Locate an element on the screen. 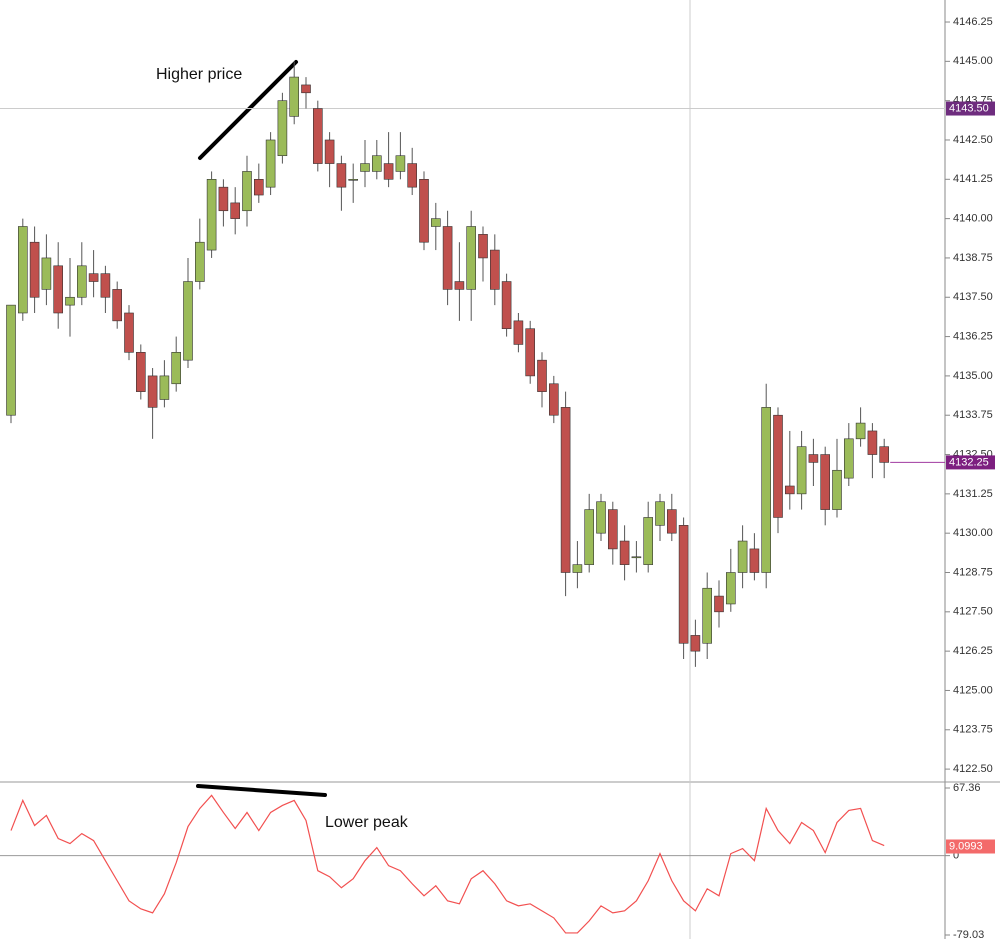 This screenshot has height=939, width=1000. y-tick-label: 4122.50 is located at coordinates (973, 769).